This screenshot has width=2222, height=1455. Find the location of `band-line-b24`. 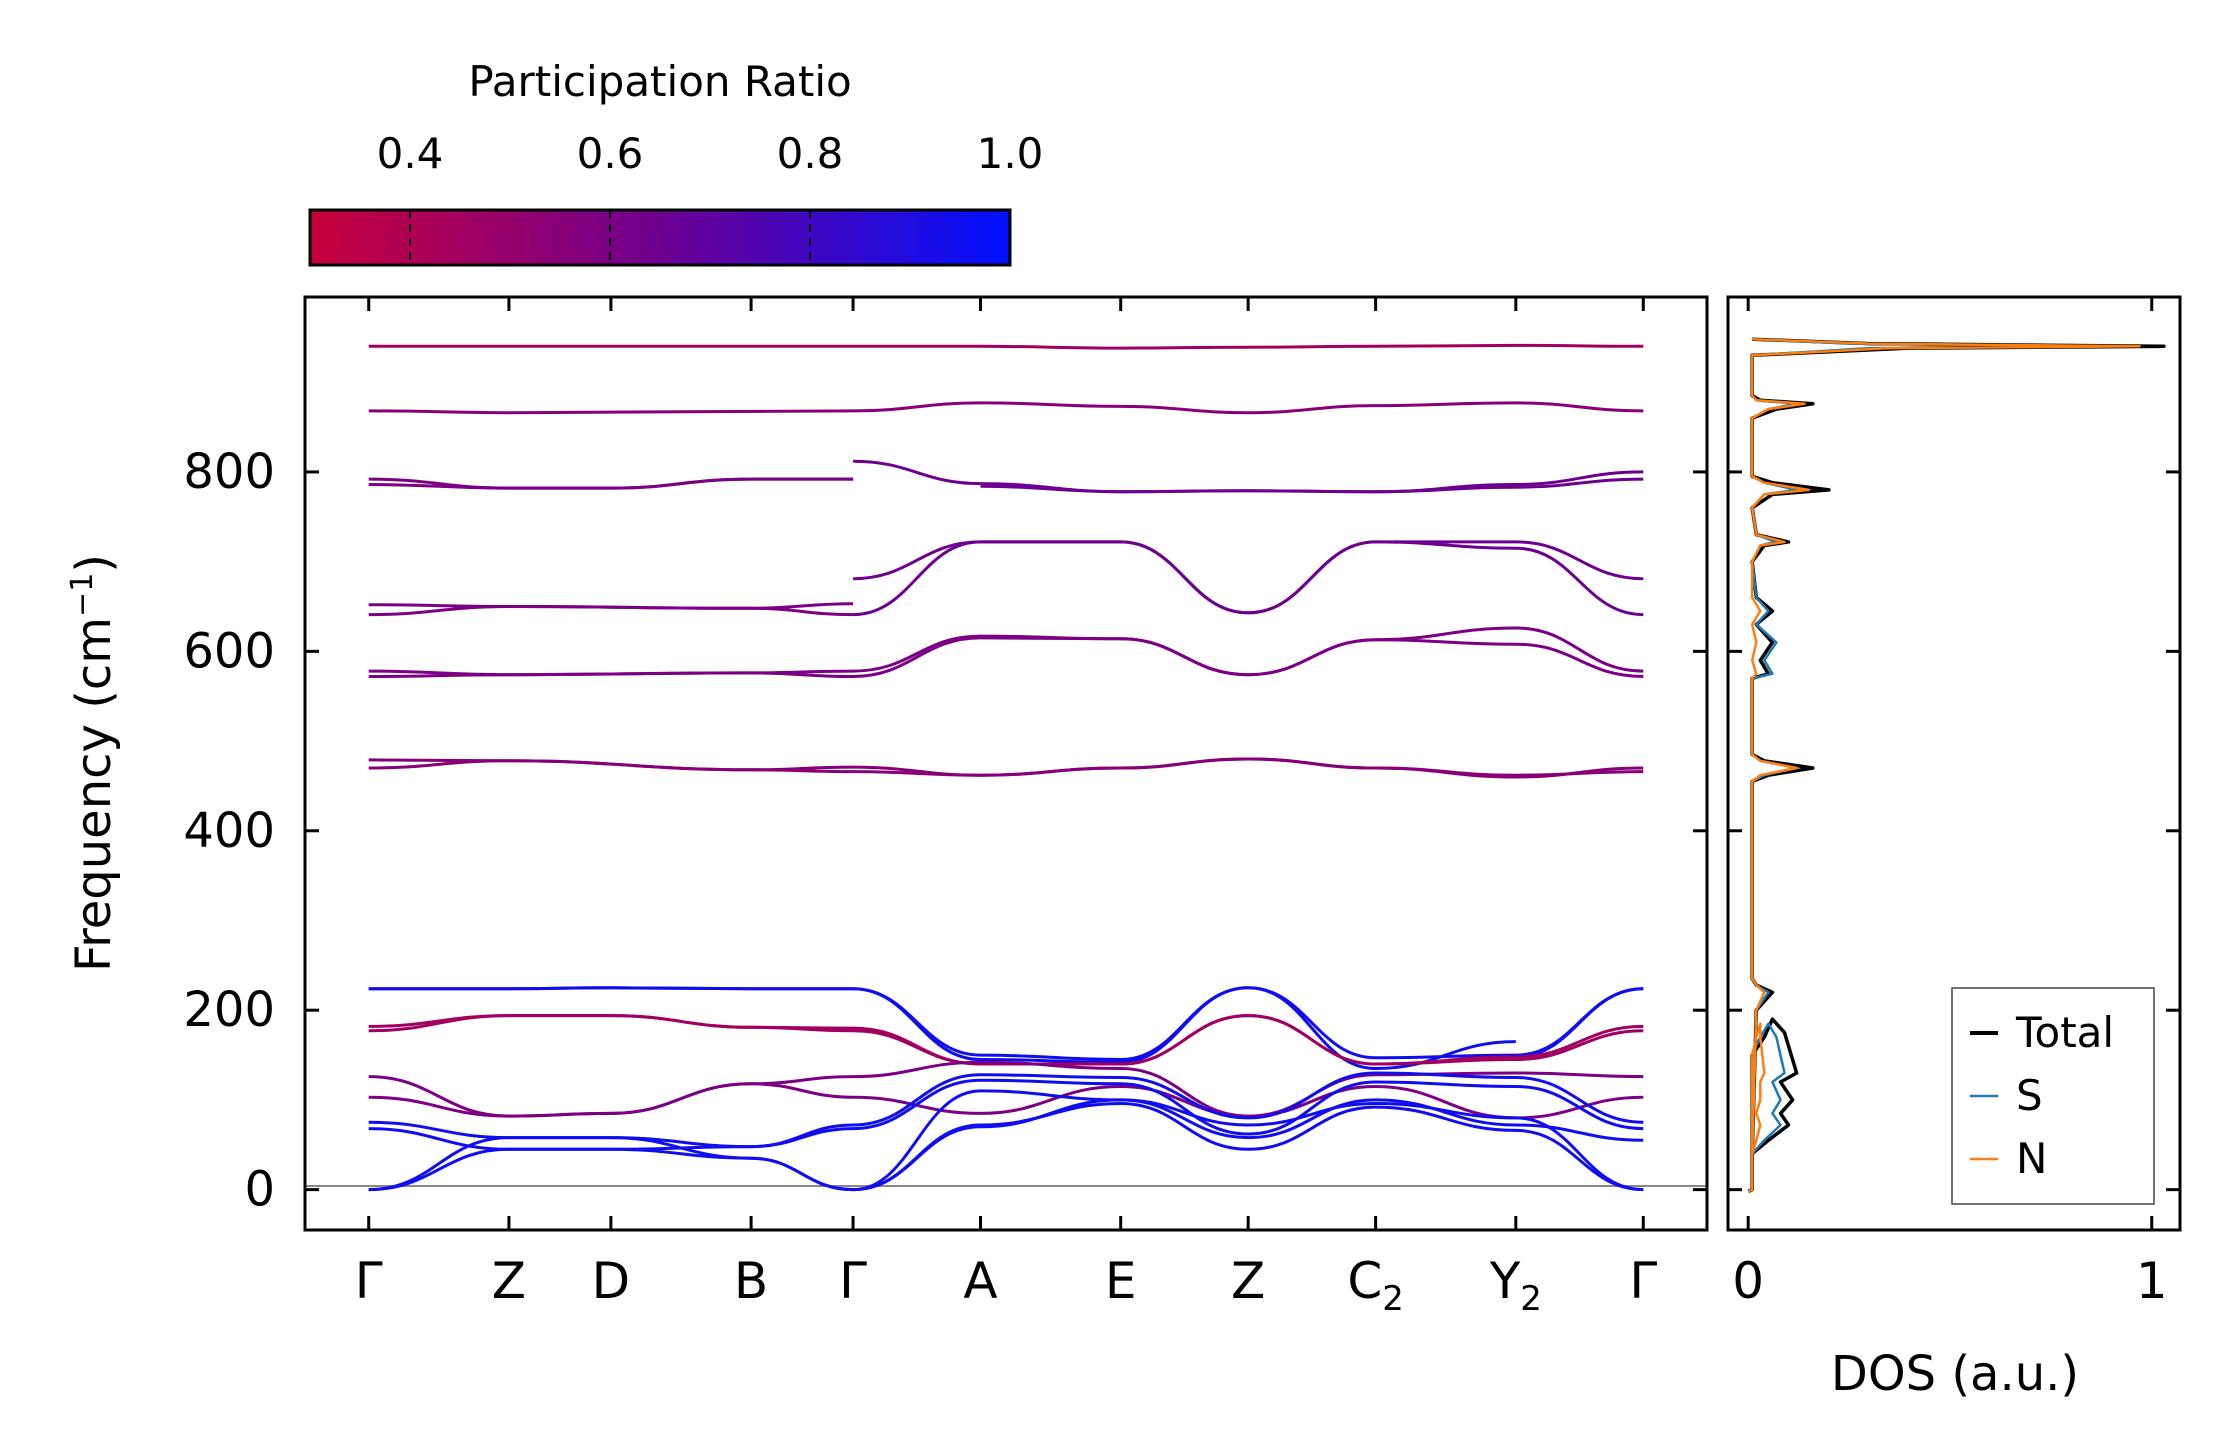

band-line-b24 is located at coordinates (1006, 1140).